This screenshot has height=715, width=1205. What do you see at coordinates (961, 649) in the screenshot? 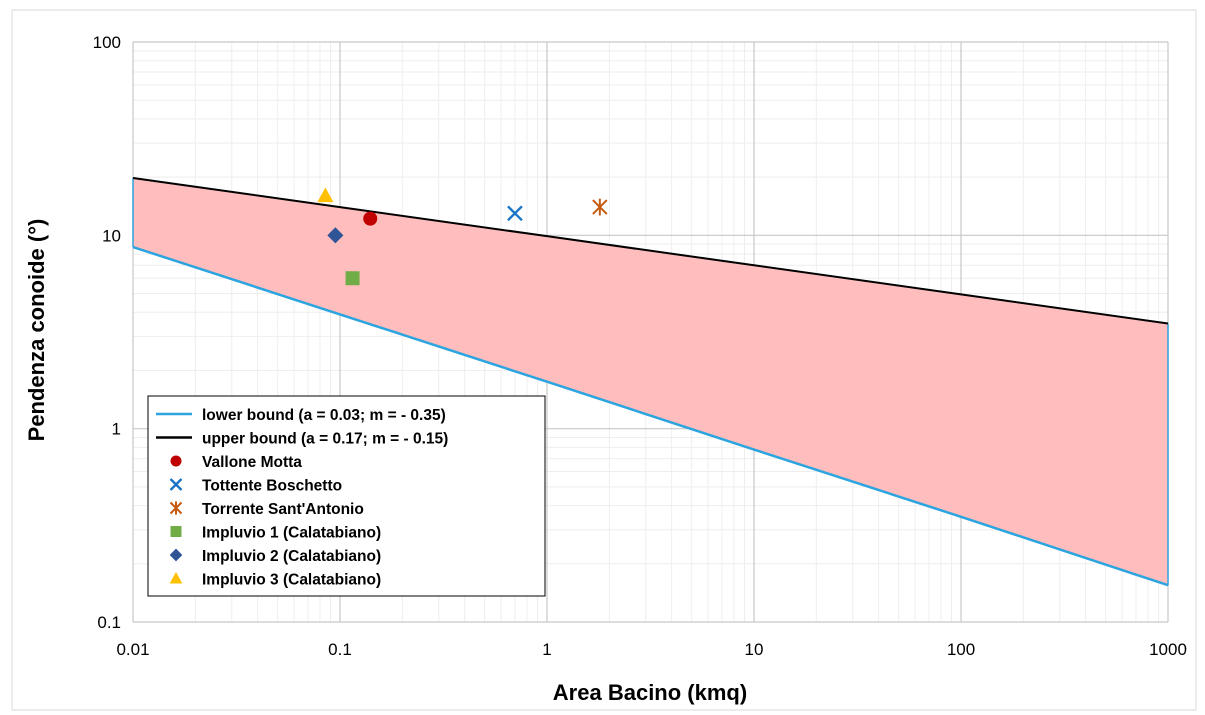
I see `x-tick-label: 100` at bounding box center [961, 649].